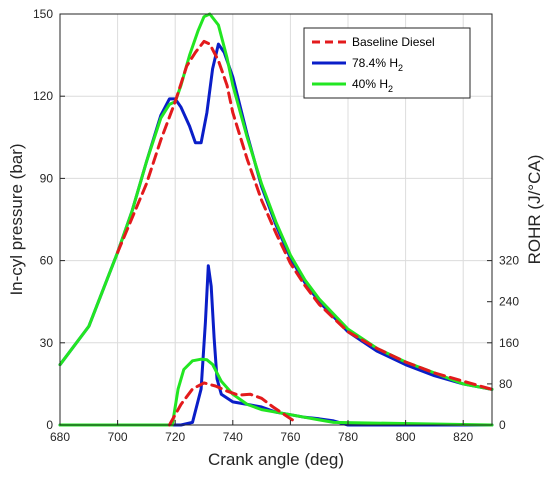 This screenshot has height=479, width=550. What do you see at coordinates (509, 261) in the screenshot?
I see `y-right-tick-label: 320` at bounding box center [509, 261].